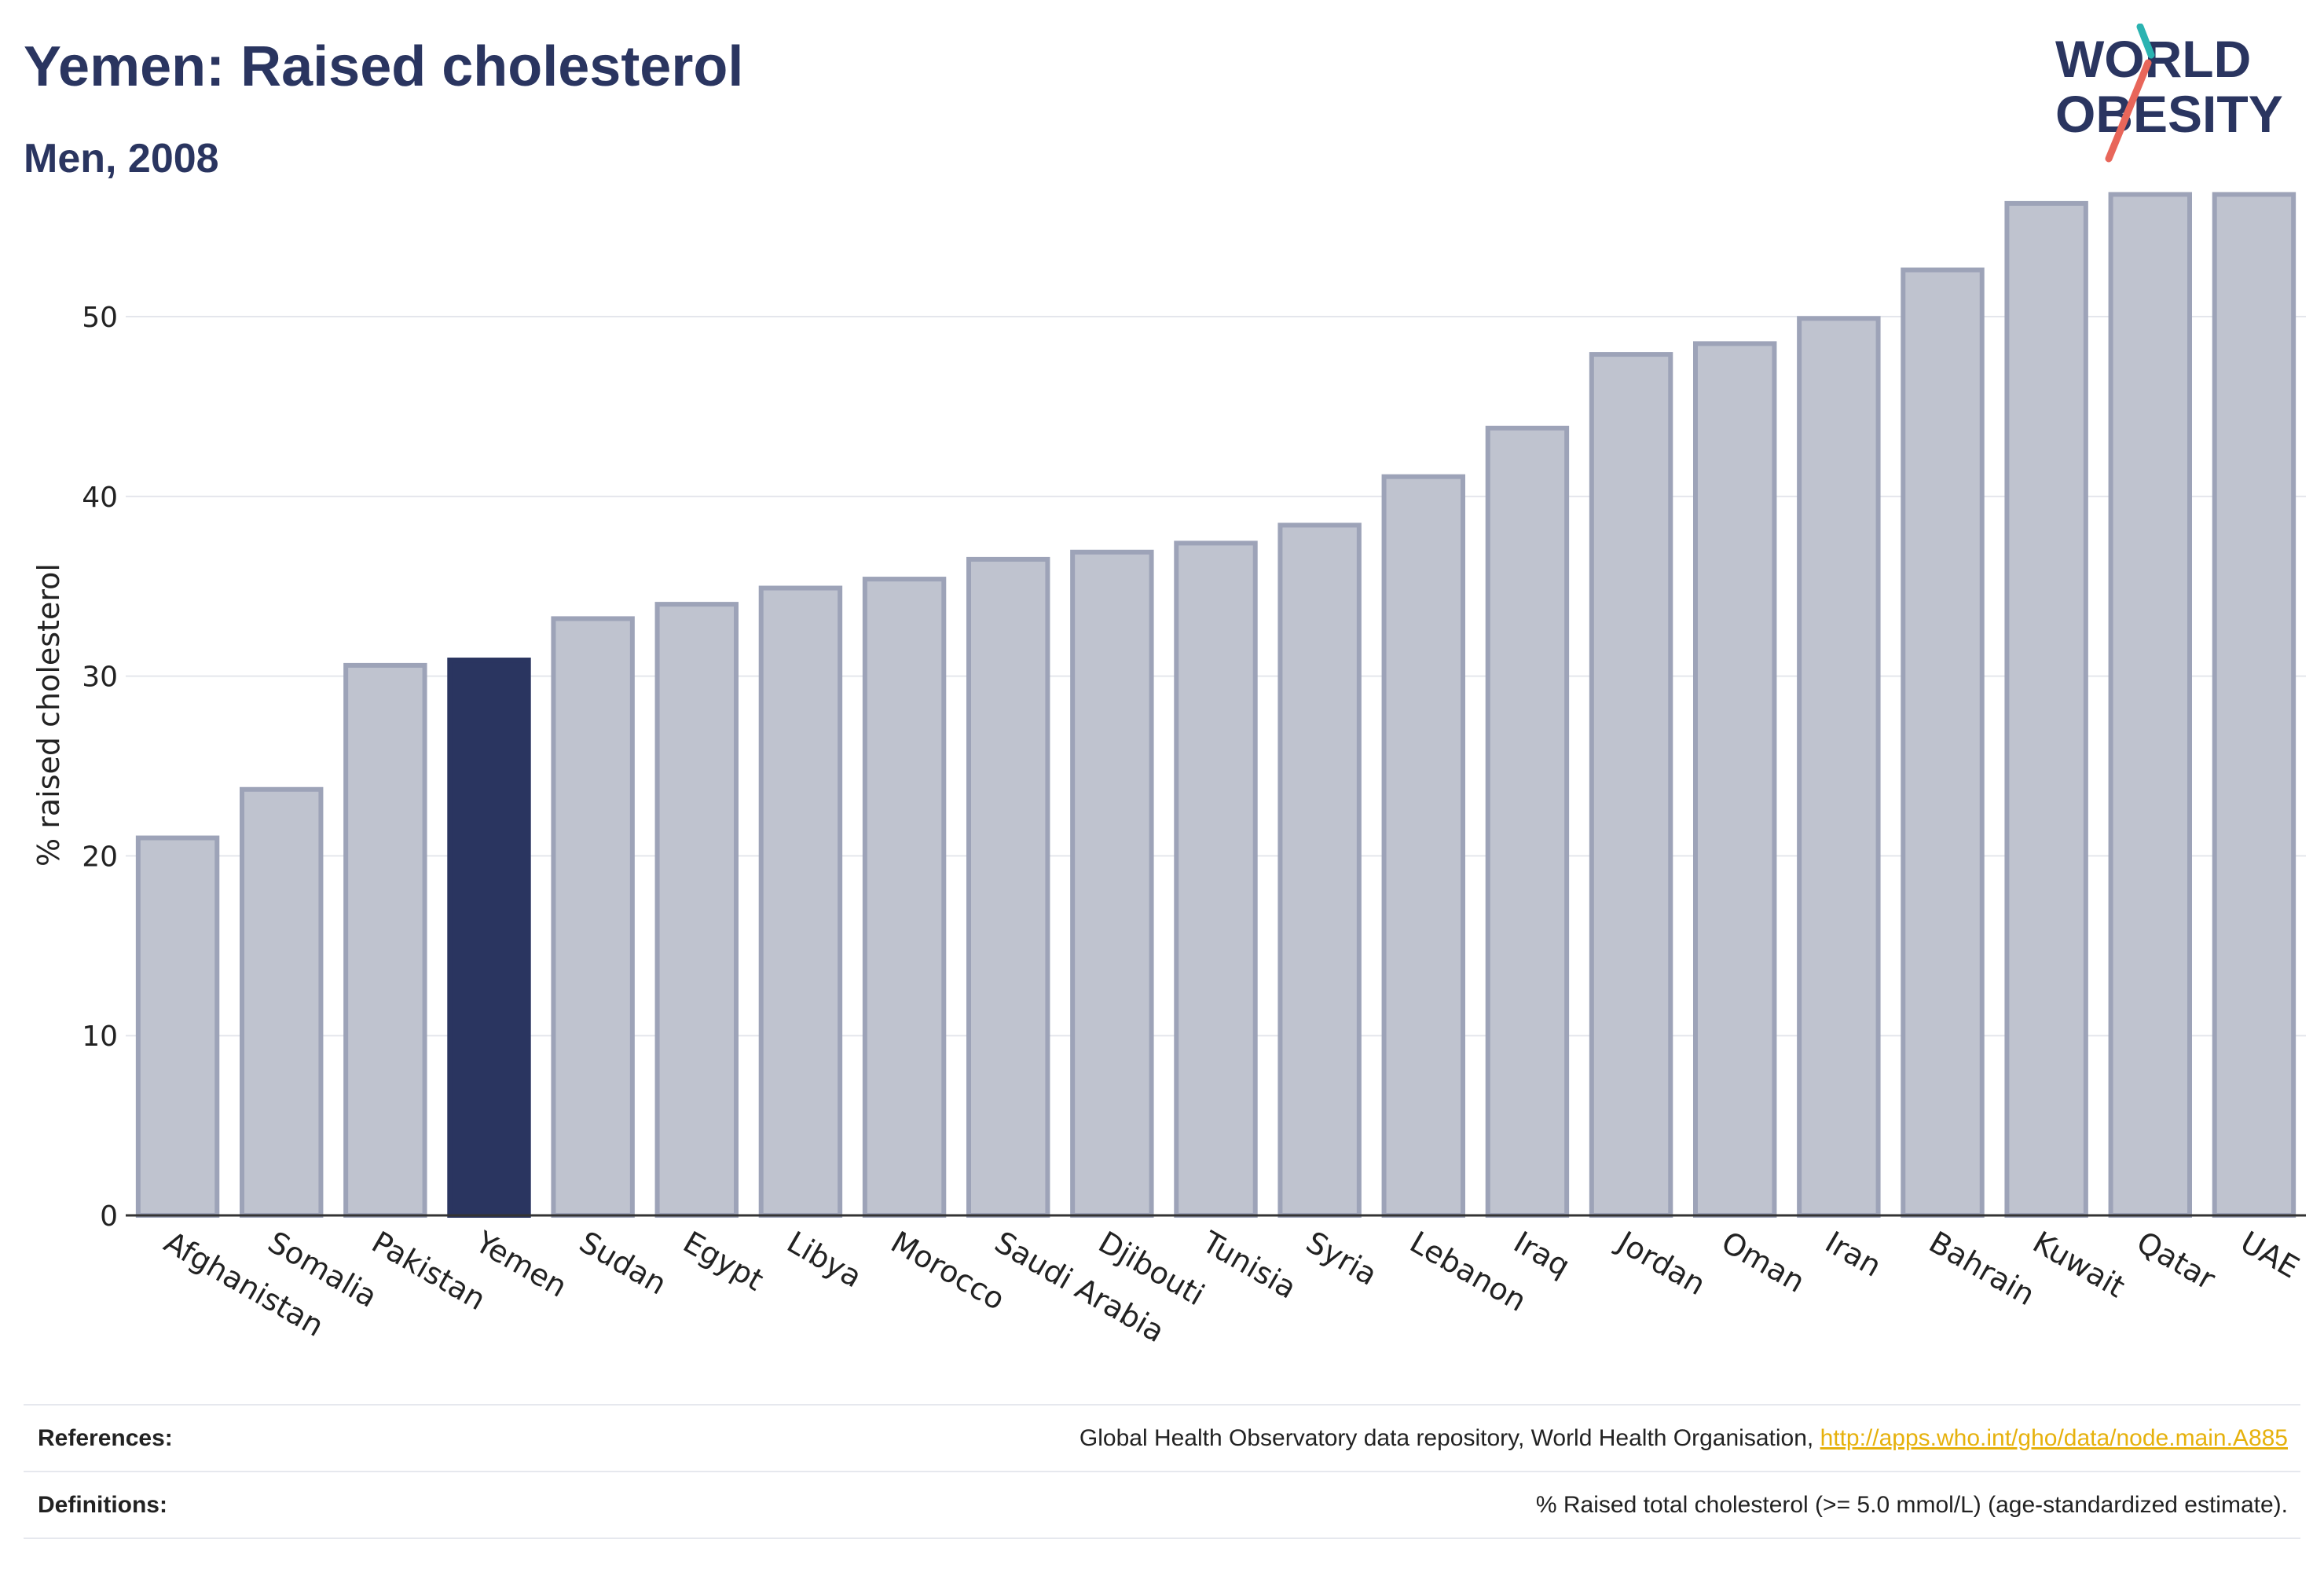 This screenshot has height=1576, width=2324. Describe the element at coordinates (100, 498) in the screenshot. I see `y-tick-label: 40` at that location.